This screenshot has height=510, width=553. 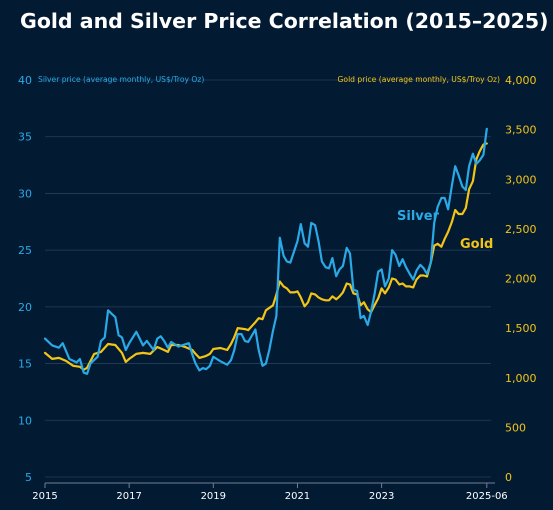 I want to click on x-axis-tick-label: 2023, so click(x=381, y=496).